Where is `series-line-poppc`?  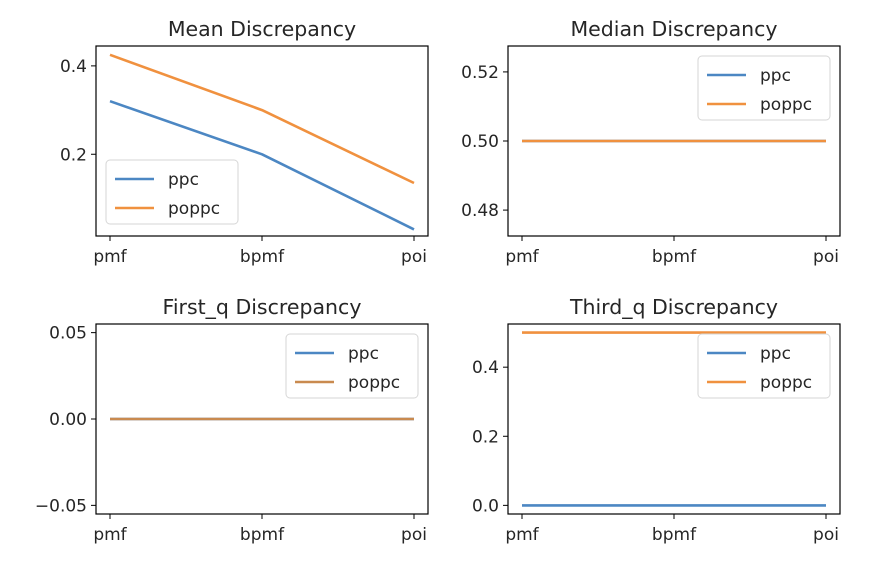
series-line-poppc is located at coordinates (262, 119).